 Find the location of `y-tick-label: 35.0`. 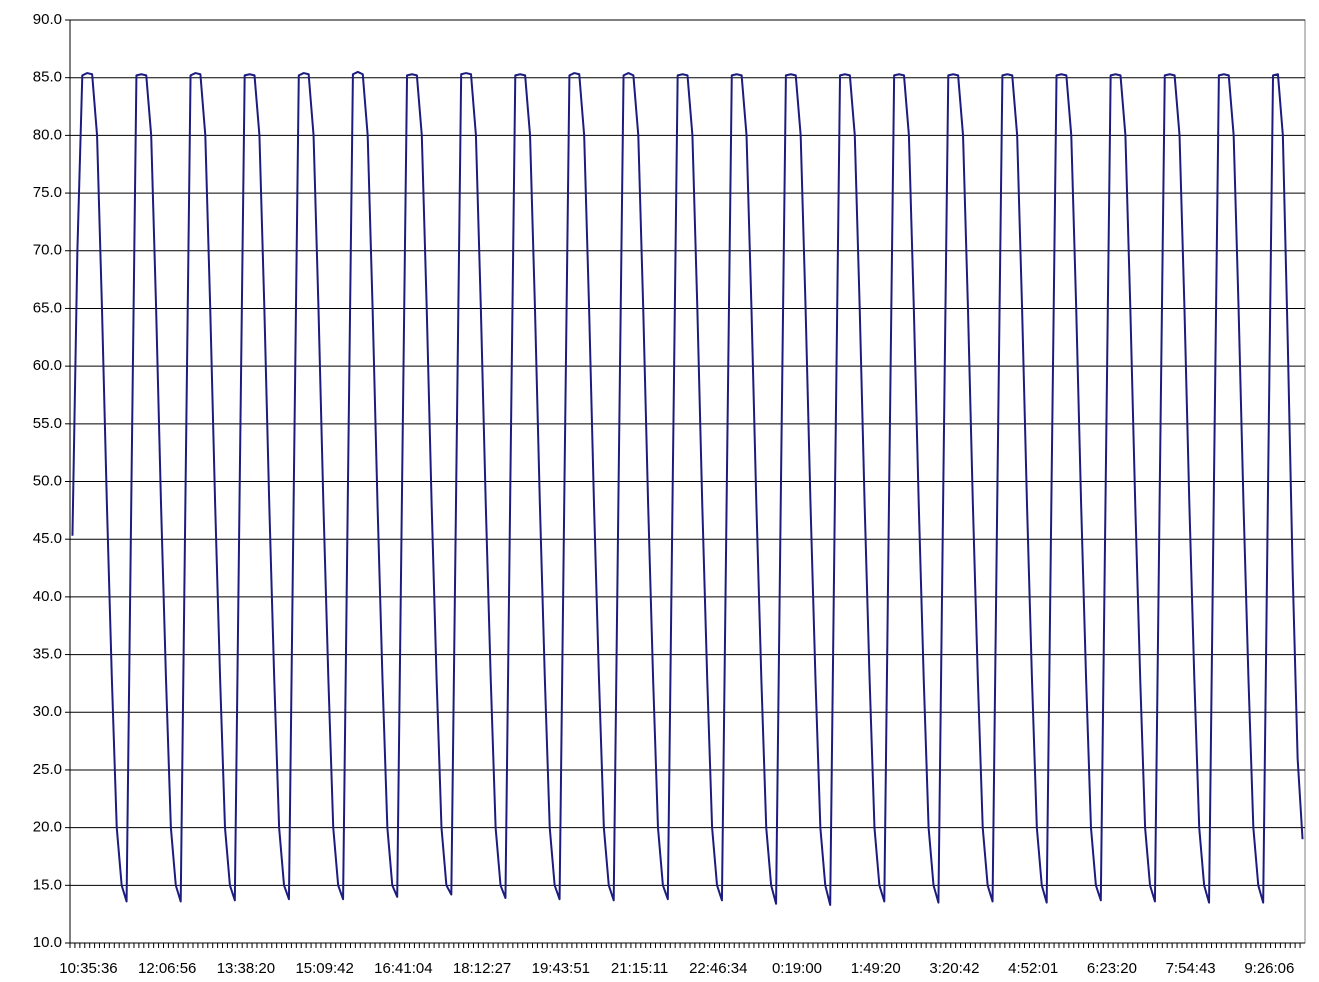

y-tick-label: 35.0 is located at coordinates (47, 654).